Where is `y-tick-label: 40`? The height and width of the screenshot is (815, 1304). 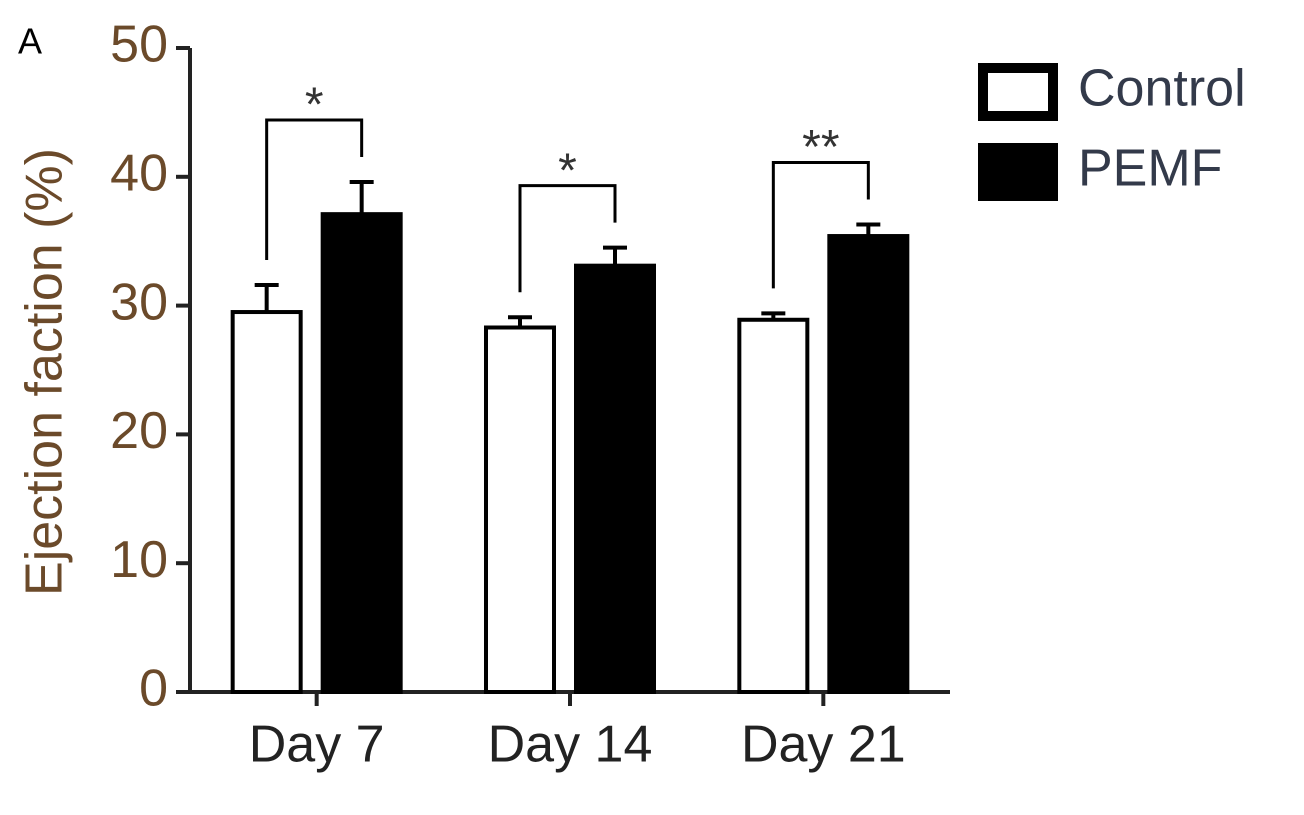
y-tick-label: 40 is located at coordinates (139, 174).